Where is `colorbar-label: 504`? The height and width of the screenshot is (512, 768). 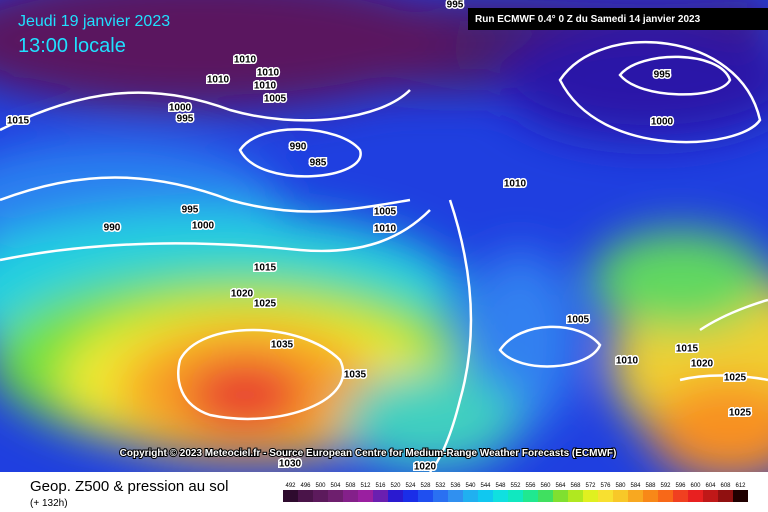 colorbar-label: 504 is located at coordinates (335, 486).